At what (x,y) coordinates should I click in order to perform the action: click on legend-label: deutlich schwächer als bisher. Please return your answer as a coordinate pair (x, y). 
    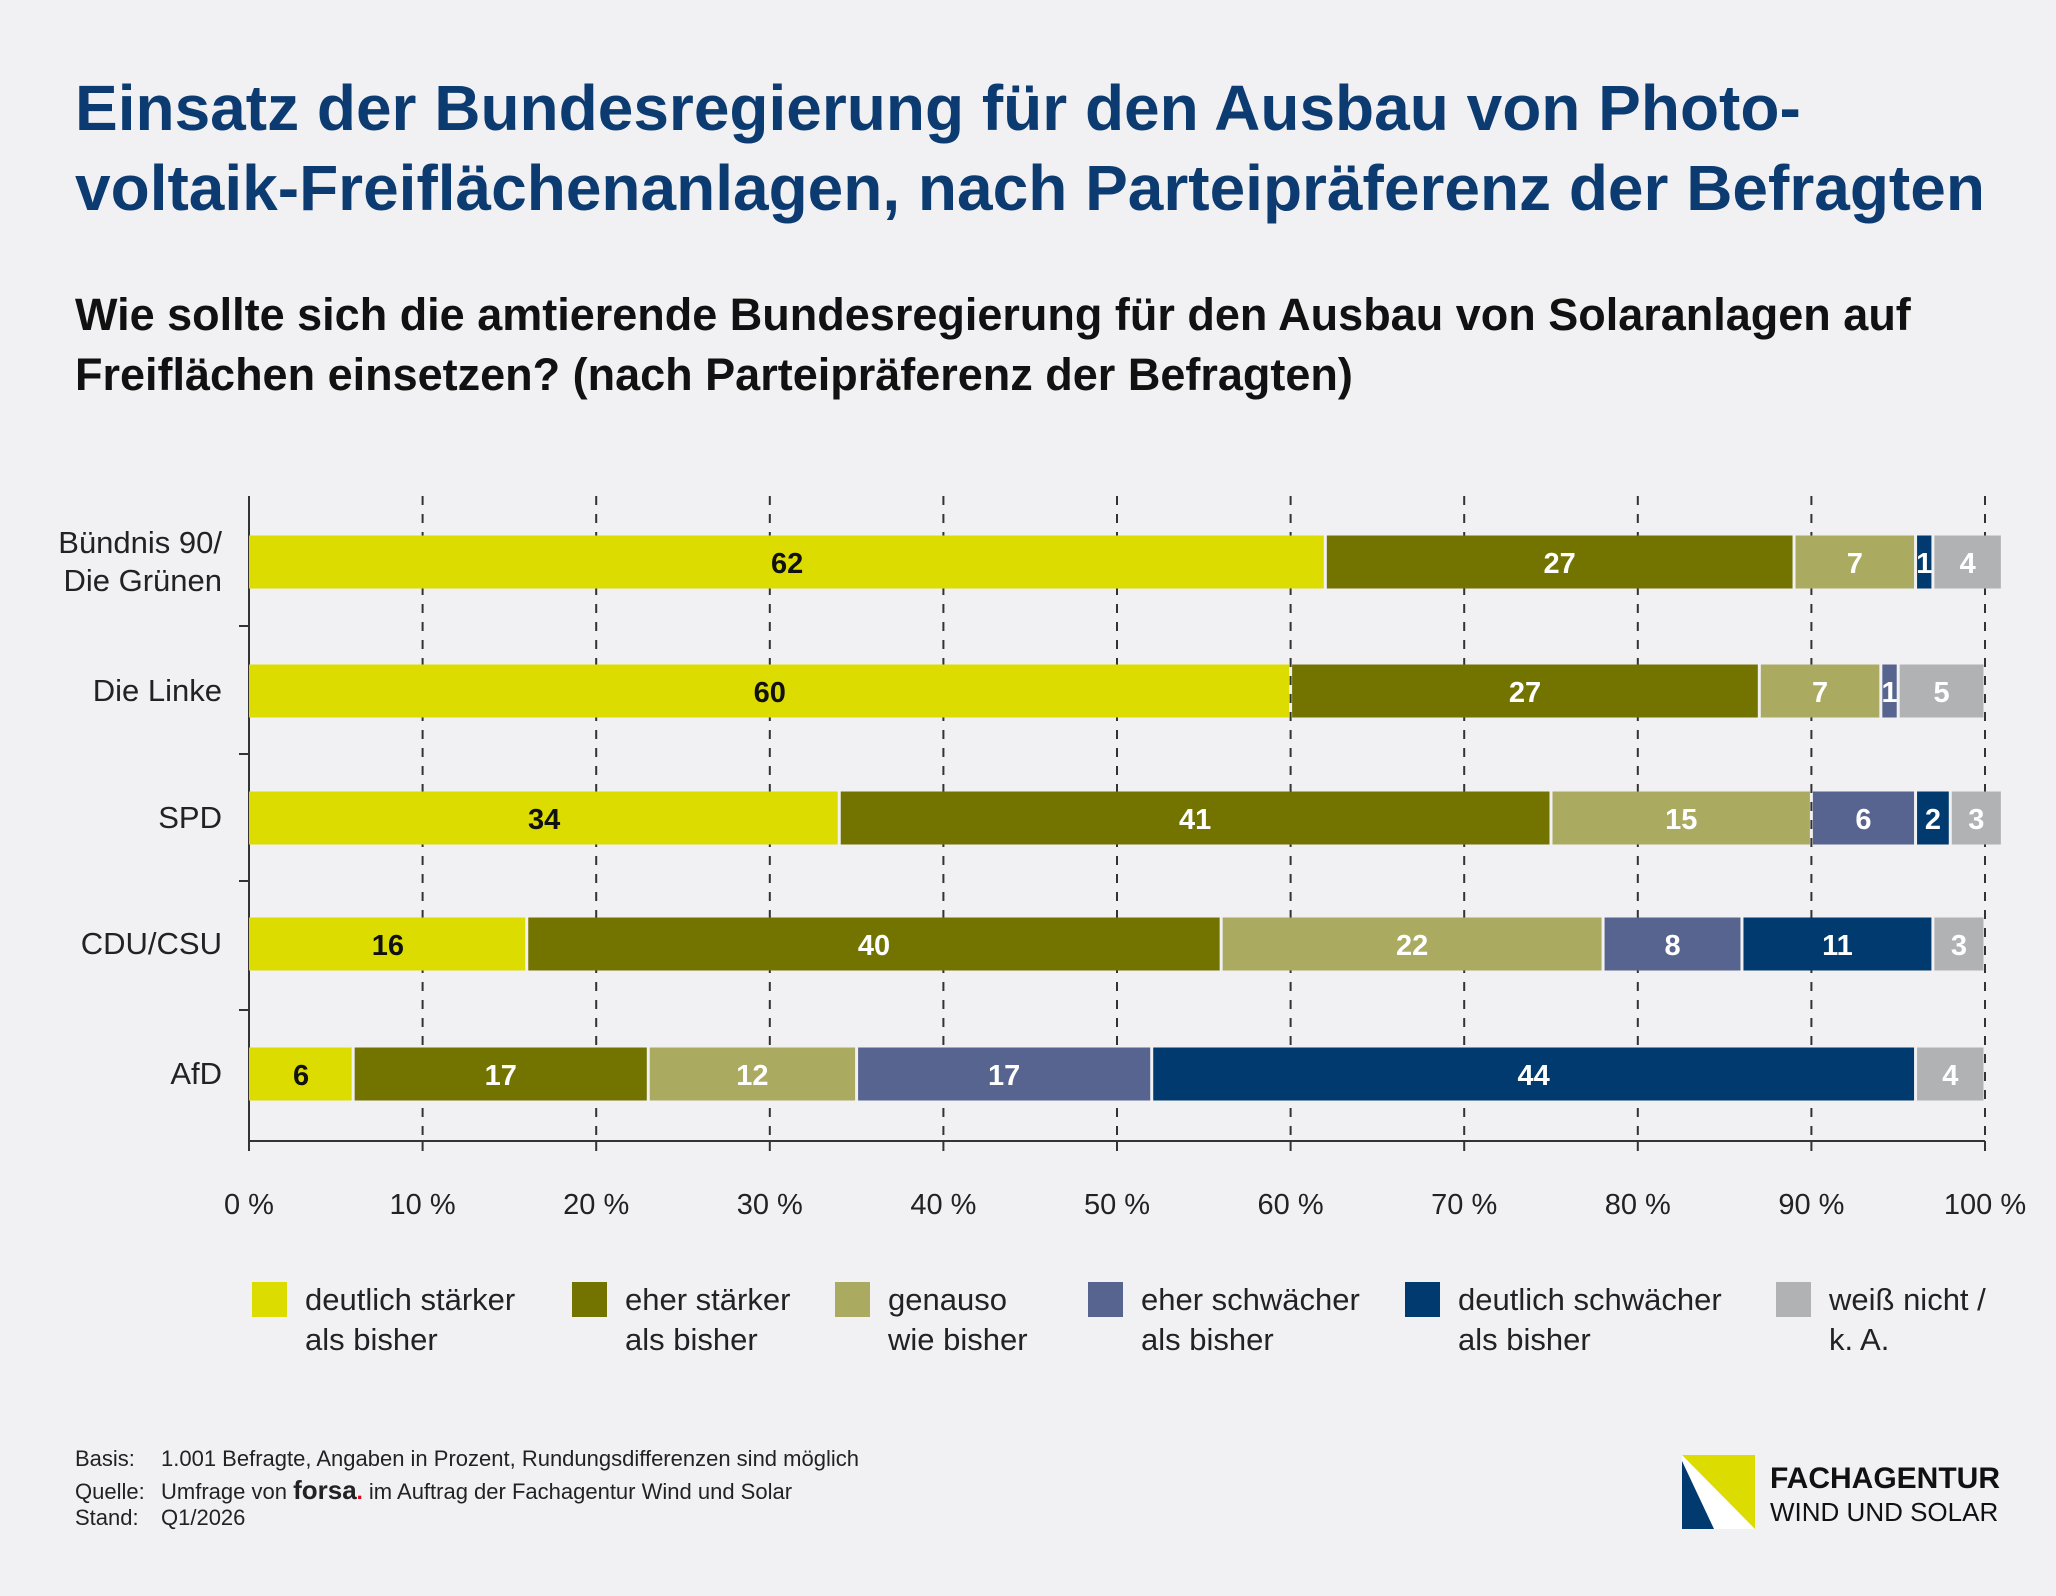
    Looking at the image, I should click on (1590, 1319).